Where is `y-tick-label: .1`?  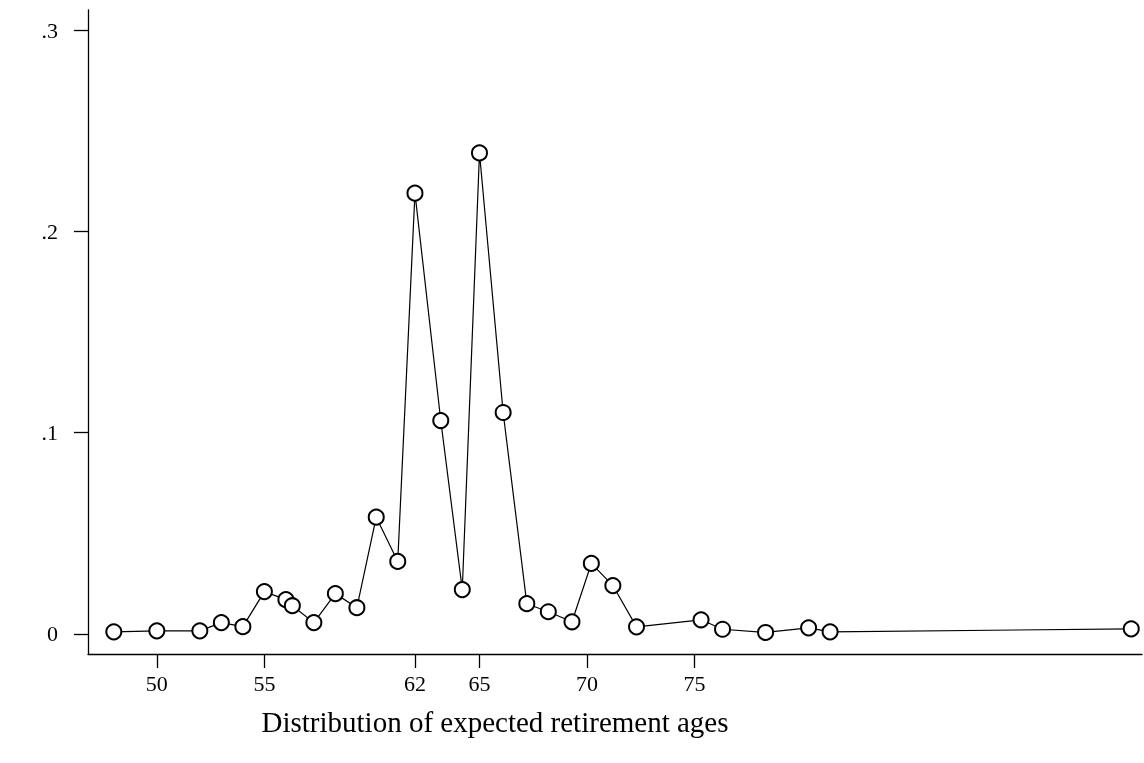
y-tick-label: .1 is located at coordinates (49, 433).